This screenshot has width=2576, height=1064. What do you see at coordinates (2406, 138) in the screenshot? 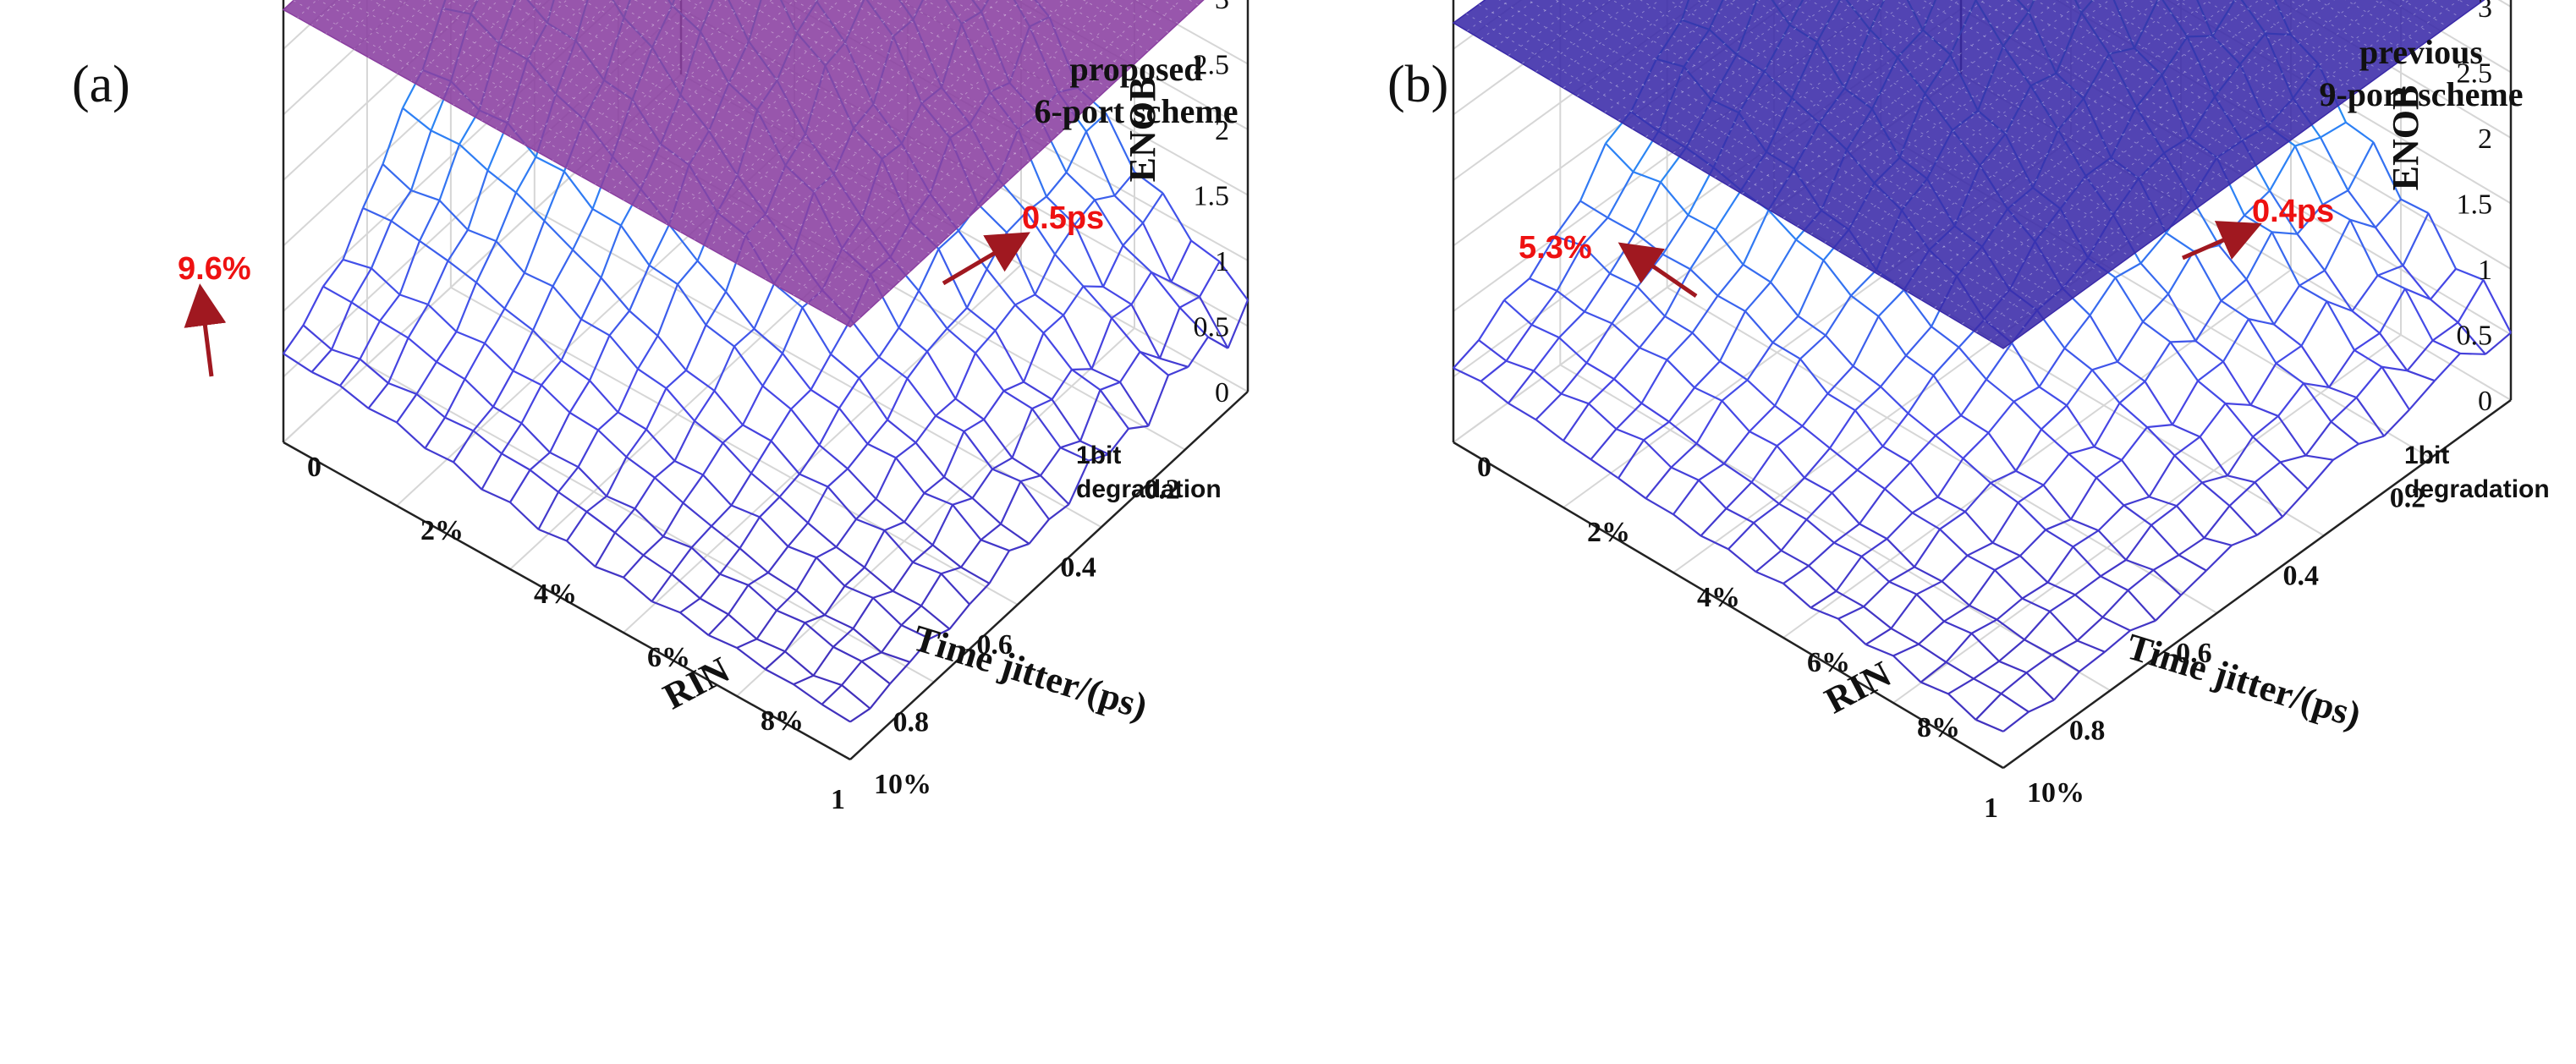
I see `z-axis-label: ENOB` at bounding box center [2406, 138].